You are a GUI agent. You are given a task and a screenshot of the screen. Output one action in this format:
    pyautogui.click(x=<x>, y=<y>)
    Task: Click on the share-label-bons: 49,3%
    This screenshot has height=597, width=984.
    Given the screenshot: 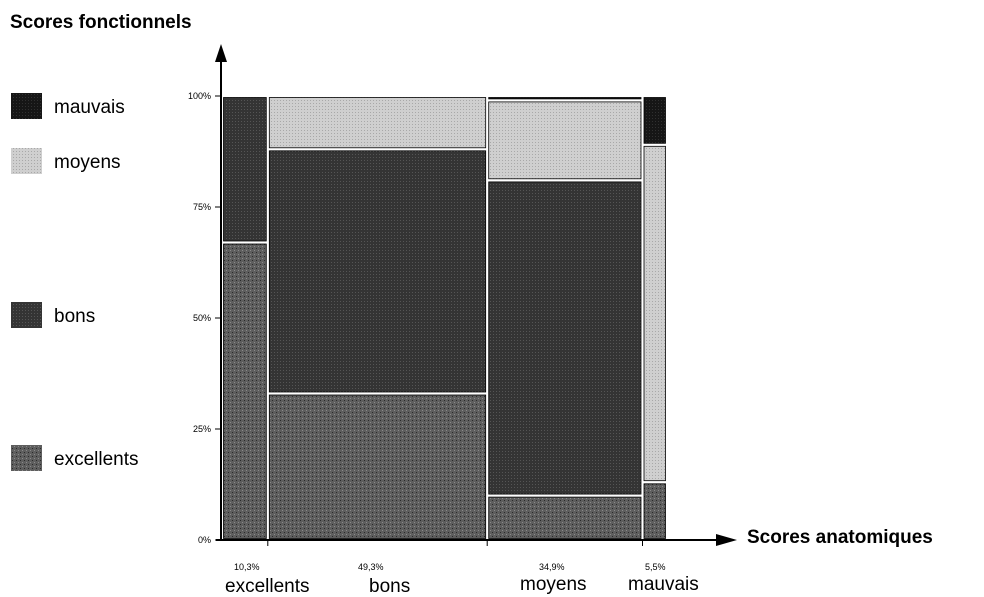 What is the action you would take?
    pyautogui.click(x=371, y=567)
    